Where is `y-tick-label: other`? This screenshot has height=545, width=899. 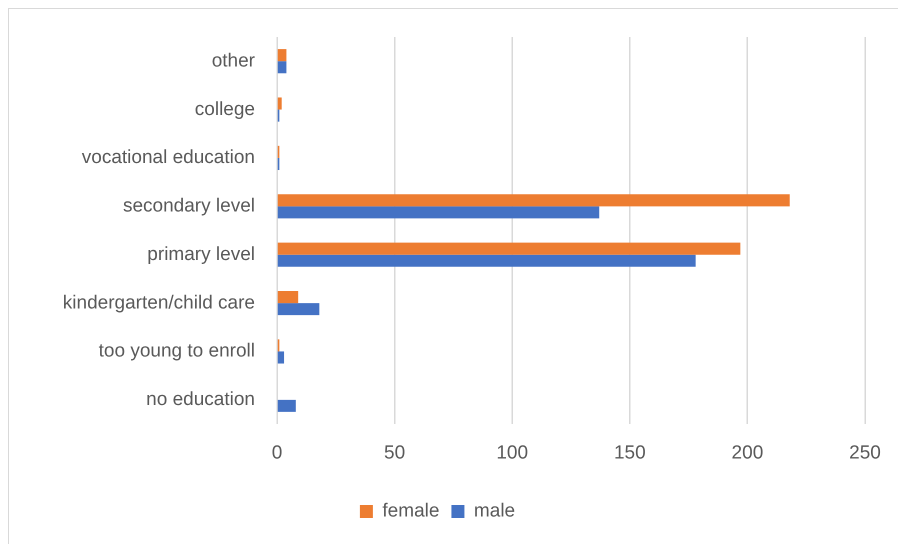
y-tick-label: other is located at coordinates (234, 61).